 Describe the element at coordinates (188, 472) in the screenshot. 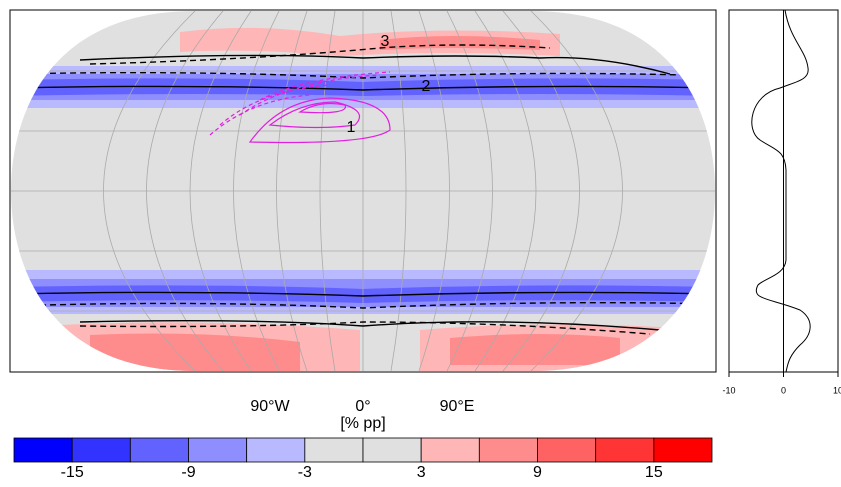

I see `colorbar-label: -9` at that location.